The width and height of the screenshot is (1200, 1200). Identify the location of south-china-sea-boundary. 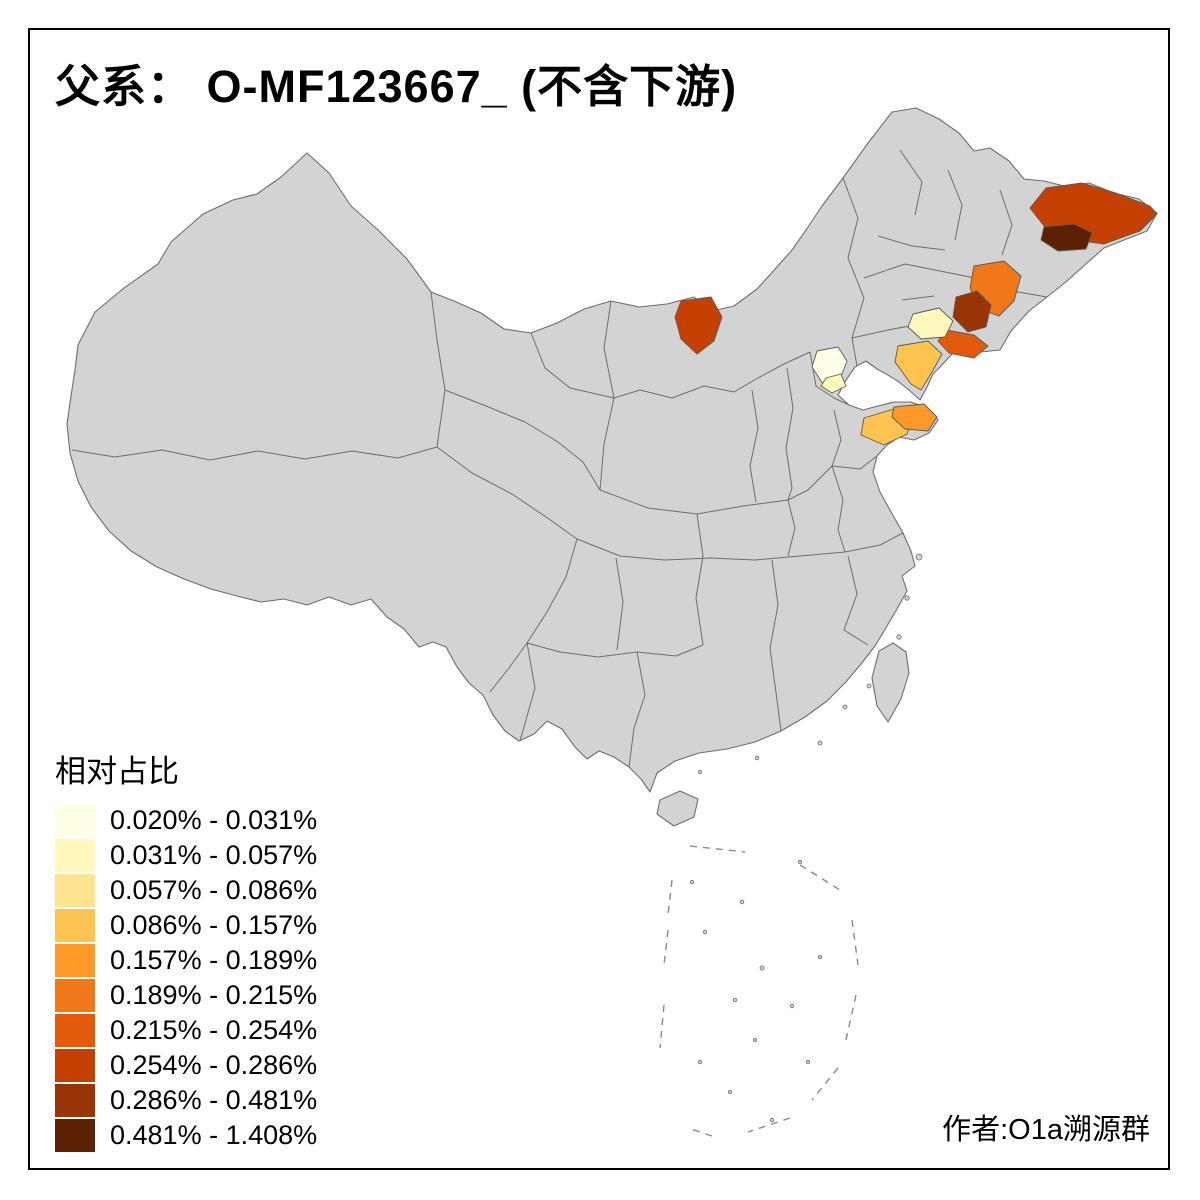
(759, 991).